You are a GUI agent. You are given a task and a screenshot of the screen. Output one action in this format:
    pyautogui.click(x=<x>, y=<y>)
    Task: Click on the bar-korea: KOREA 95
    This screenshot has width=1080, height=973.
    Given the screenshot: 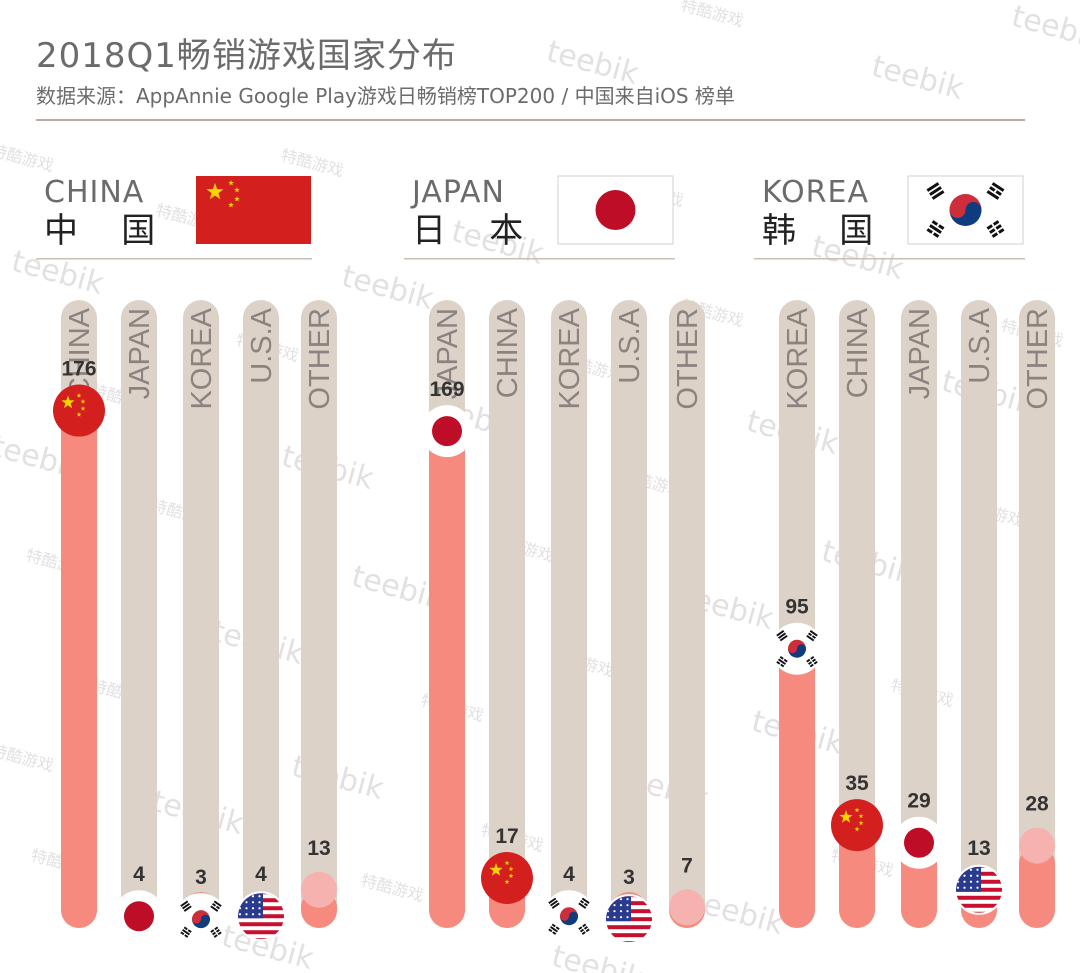 What is the action you would take?
    pyautogui.click(x=797, y=614)
    